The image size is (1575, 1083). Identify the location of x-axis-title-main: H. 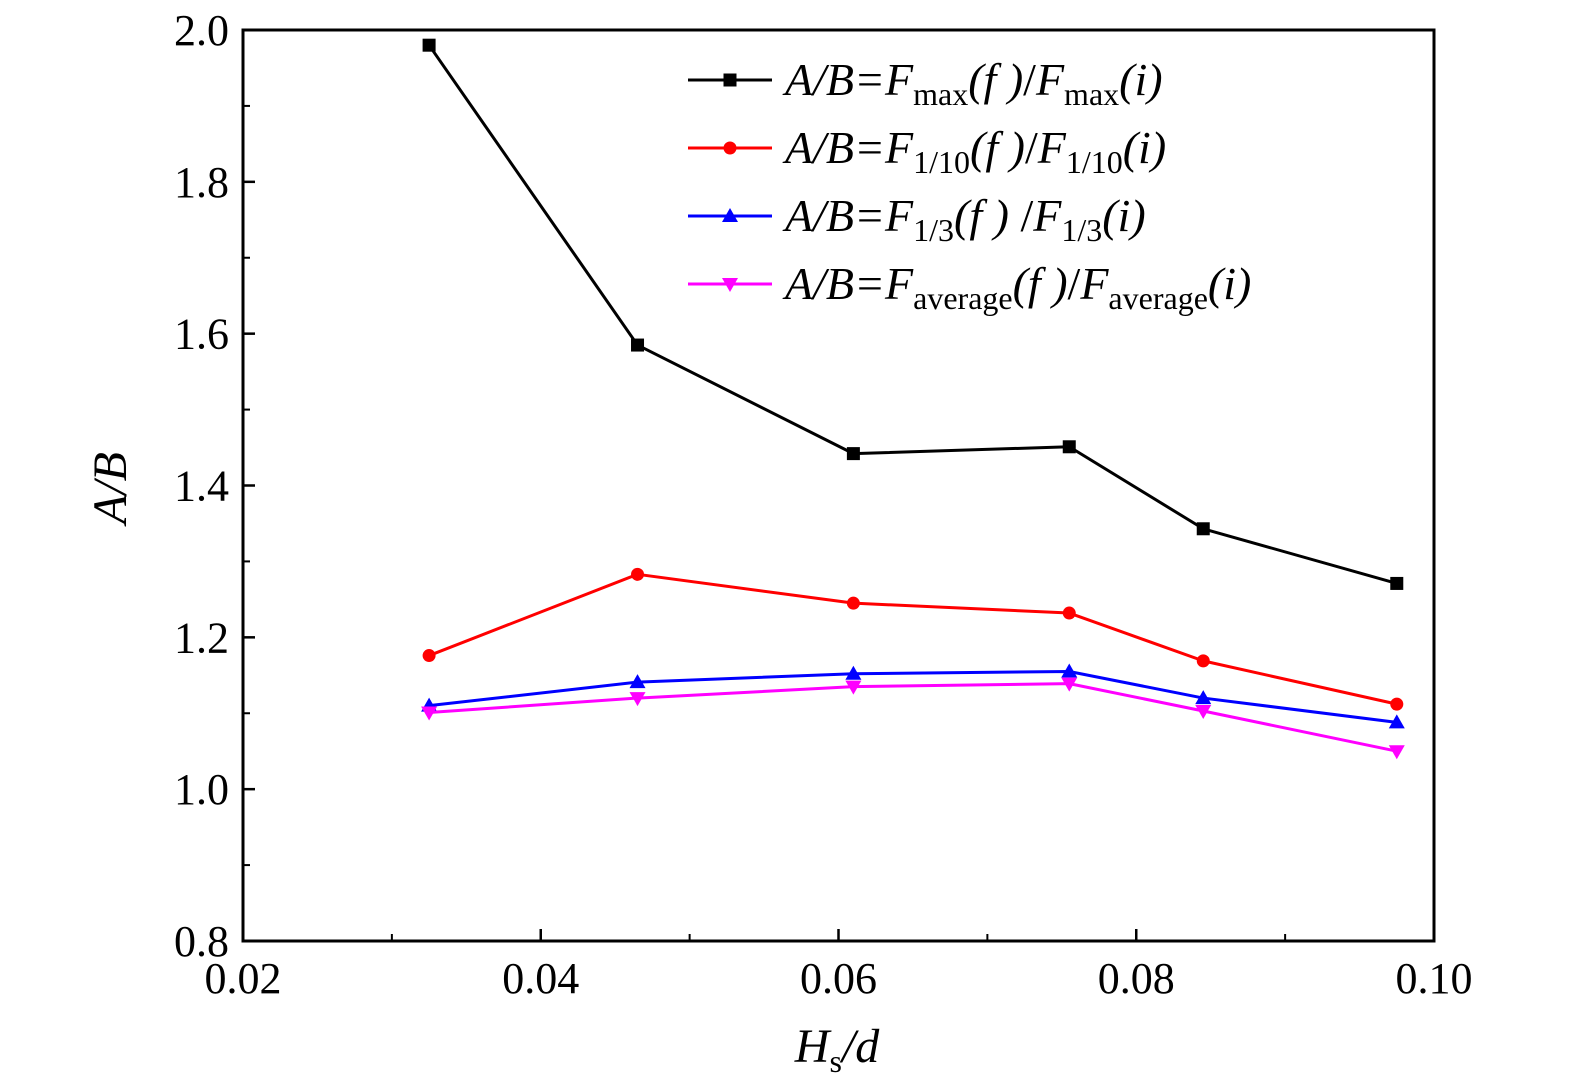
(813, 1046).